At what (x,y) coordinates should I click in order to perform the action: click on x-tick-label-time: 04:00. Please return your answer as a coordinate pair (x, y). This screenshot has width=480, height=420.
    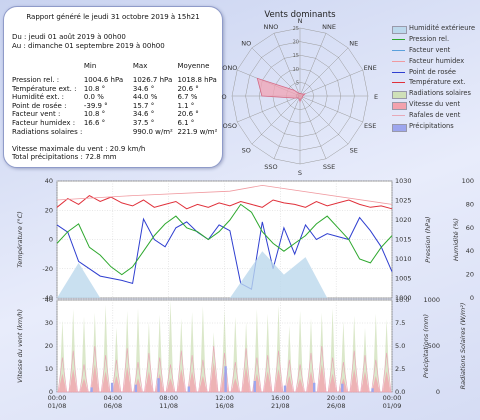
    Looking at the image, I should click on (112, 398).